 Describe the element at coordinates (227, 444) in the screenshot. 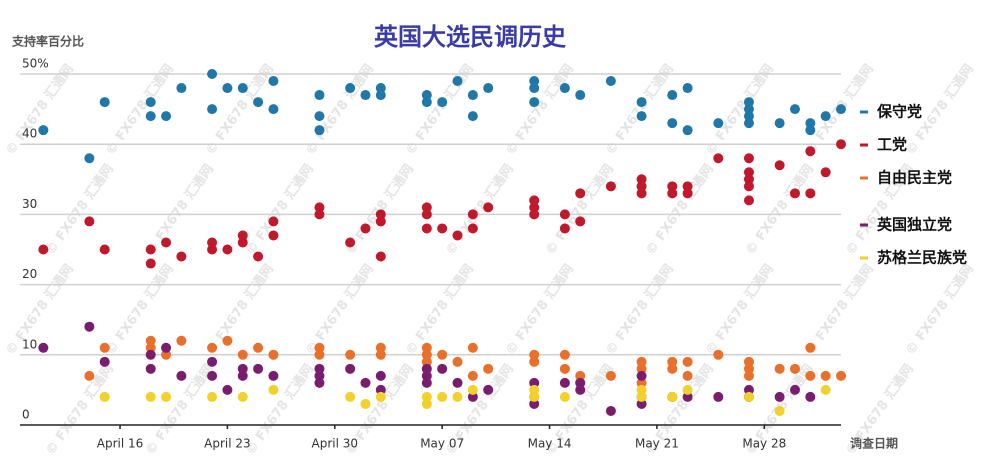

I see `x-tick-label: April 23` at that location.